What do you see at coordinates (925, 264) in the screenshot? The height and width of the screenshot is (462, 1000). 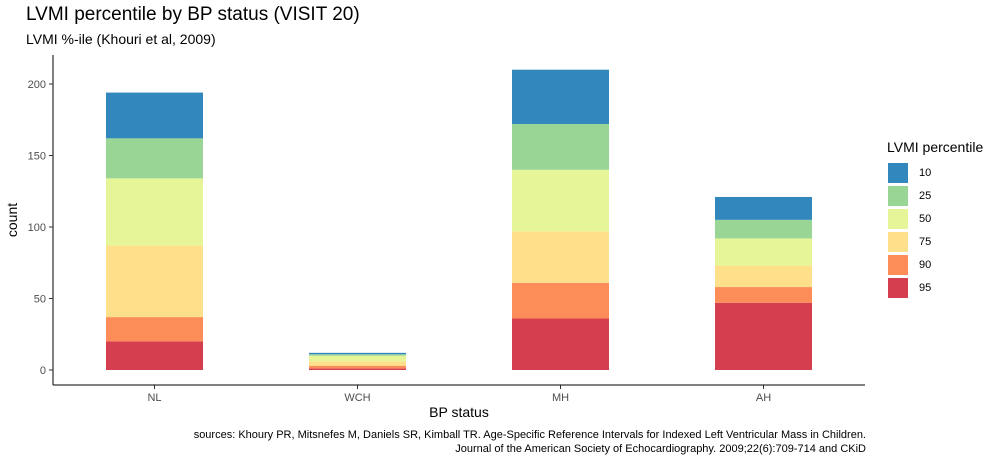 I see `legend-label: 90` at bounding box center [925, 264].